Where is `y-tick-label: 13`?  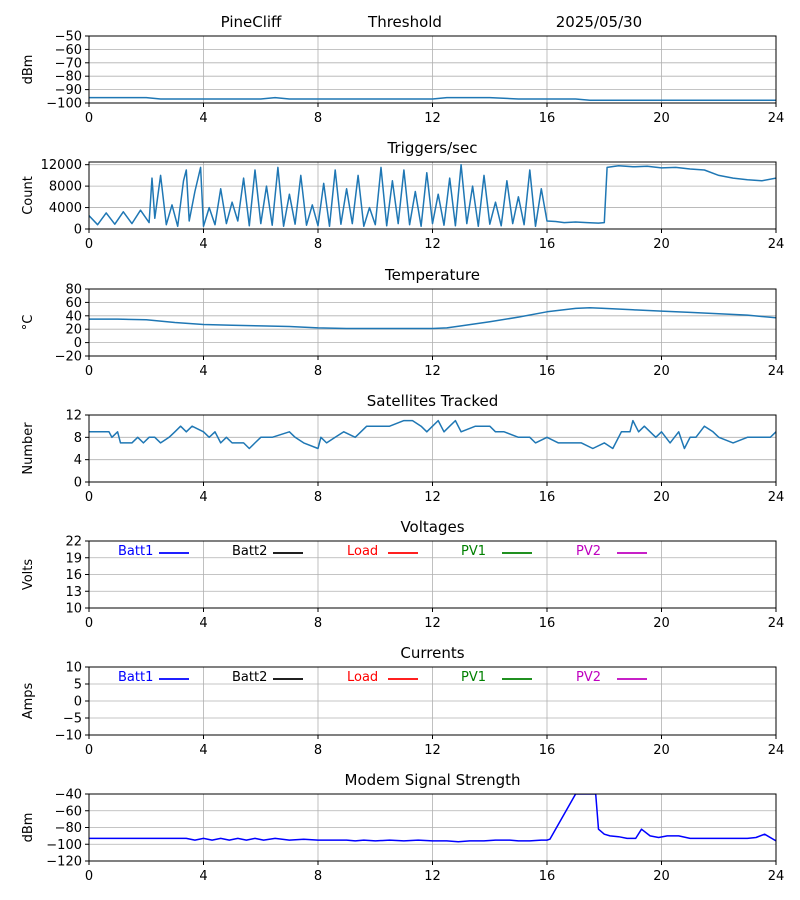
y-tick-label: 13 is located at coordinates (73, 592).